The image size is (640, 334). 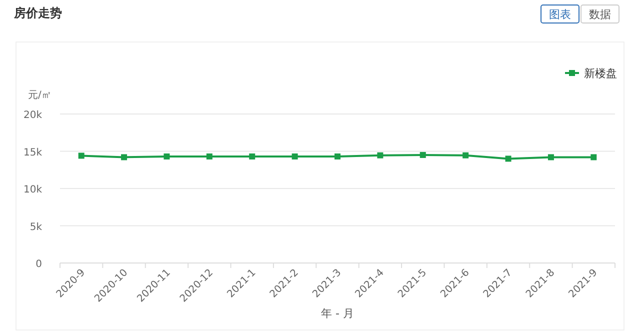 I want to click on y-tick-label: 5k, so click(x=36, y=227).